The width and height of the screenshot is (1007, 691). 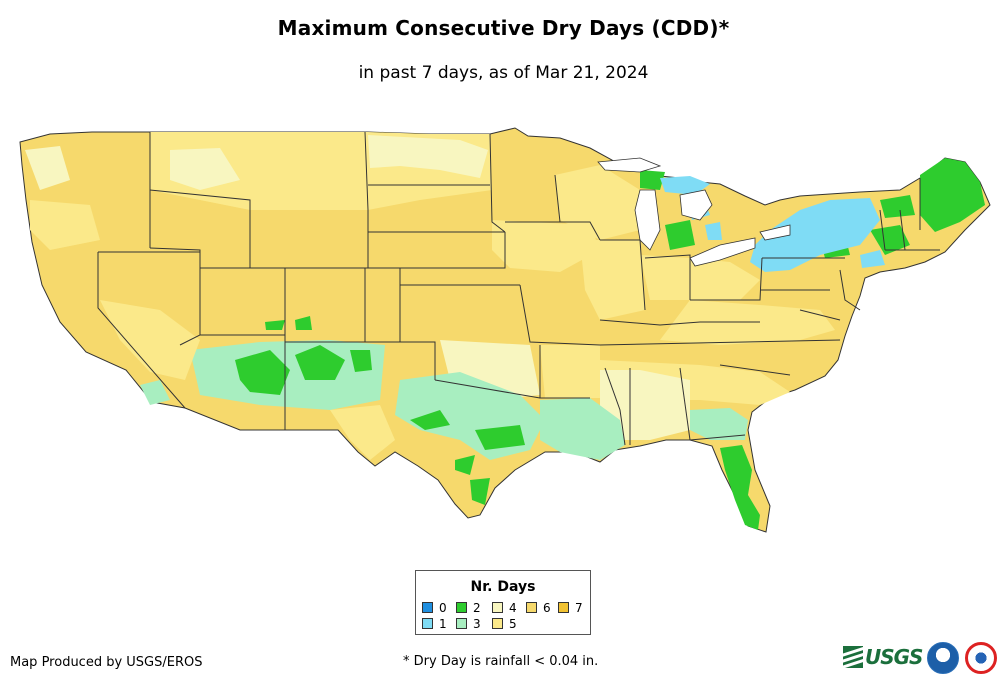 What do you see at coordinates (981, 658) in the screenshot?
I see `national-weather-service-icon` at bounding box center [981, 658].